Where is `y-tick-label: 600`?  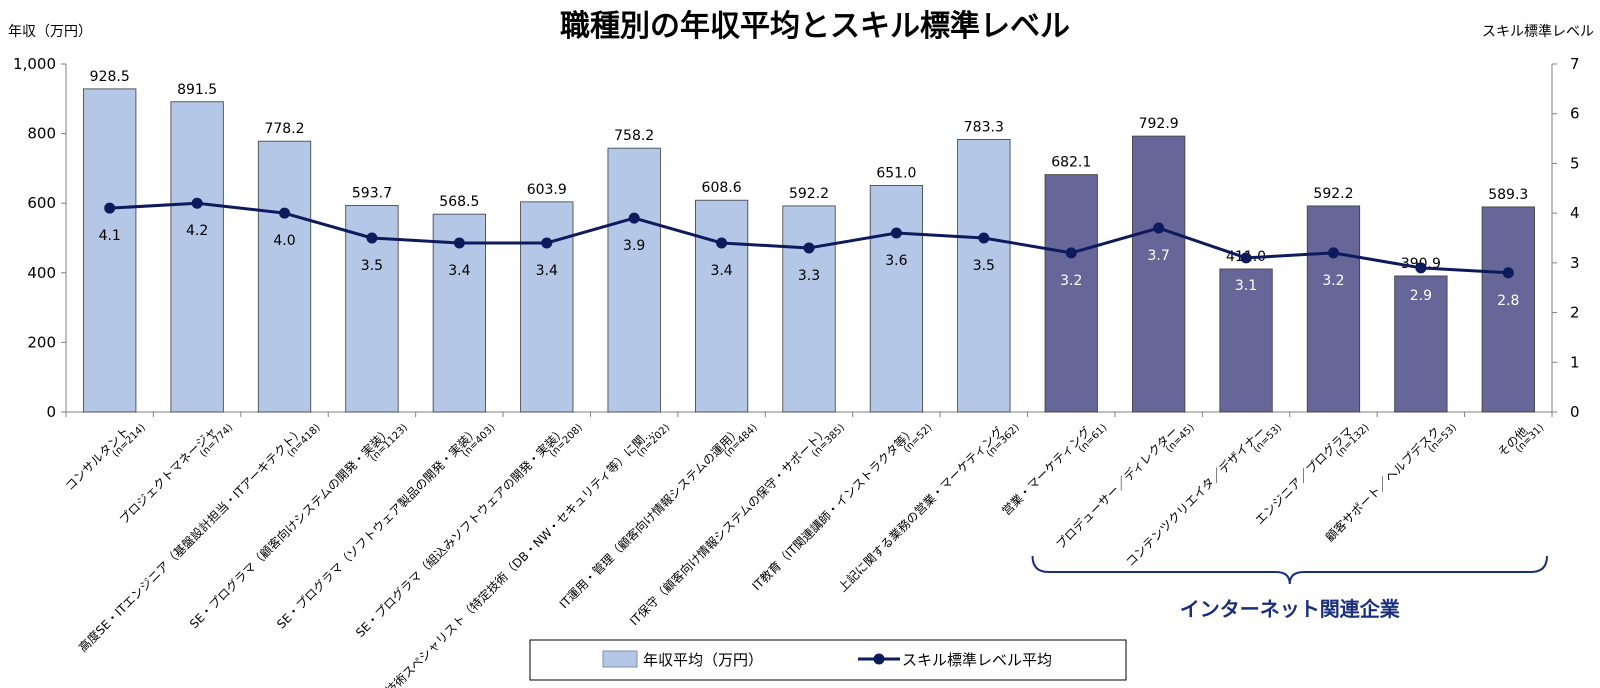 y-tick-label: 600 is located at coordinates (41, 203).